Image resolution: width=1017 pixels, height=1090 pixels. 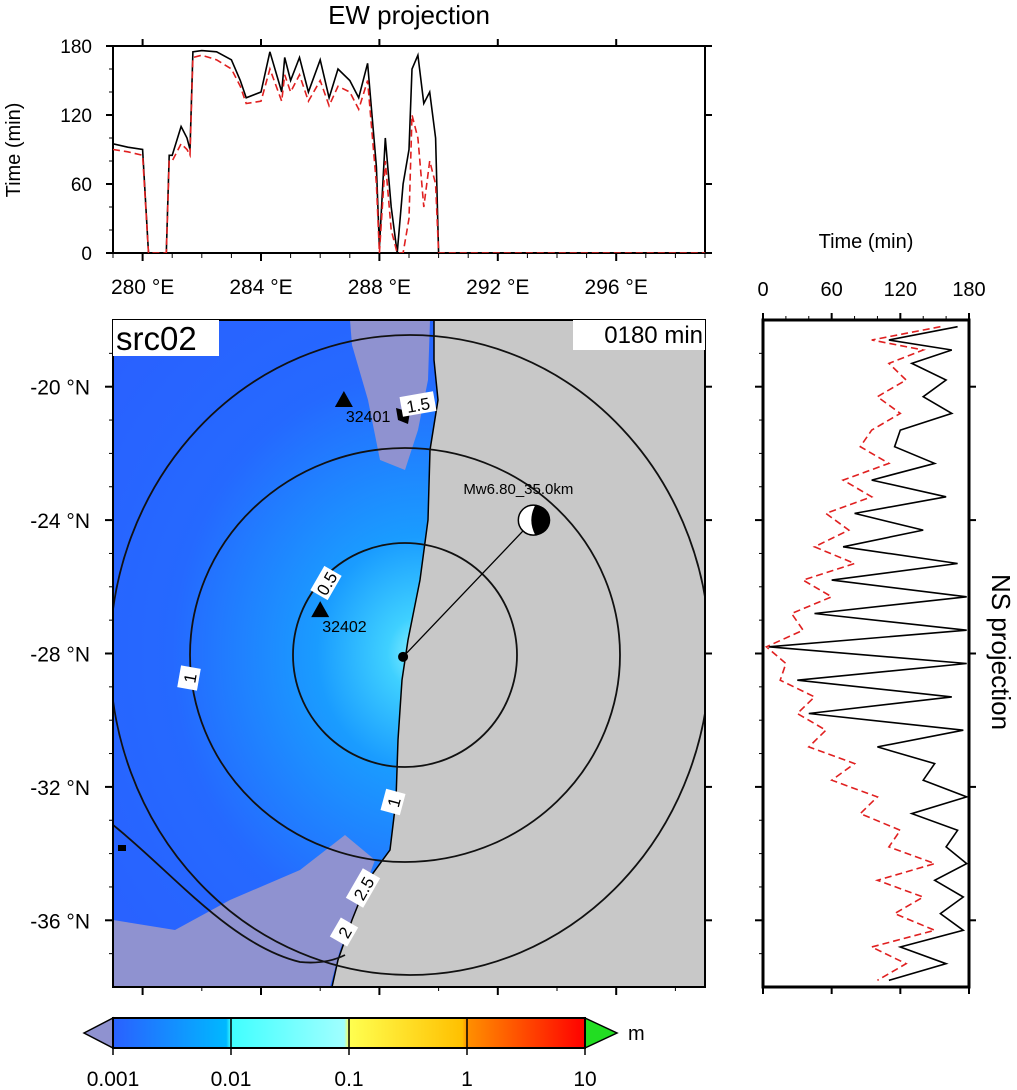 I want to click on ew-series, so click(x=409, y=151).